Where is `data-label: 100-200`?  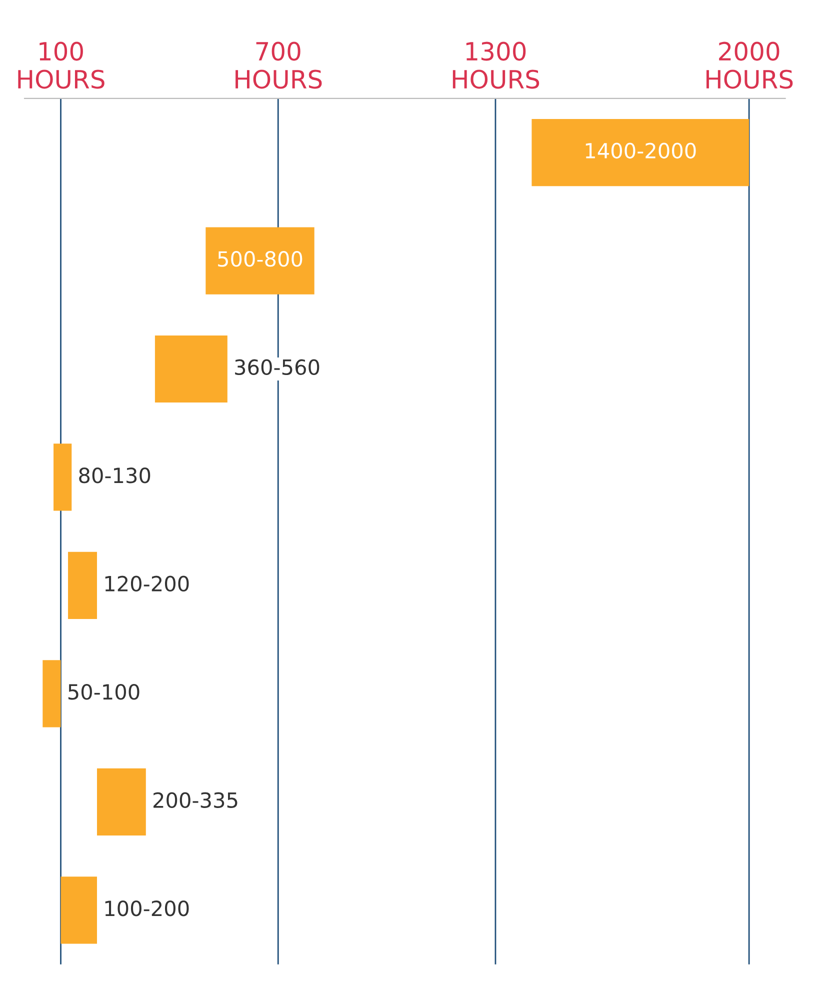 data-label: 100-200 is located at coordinates (147, 908).